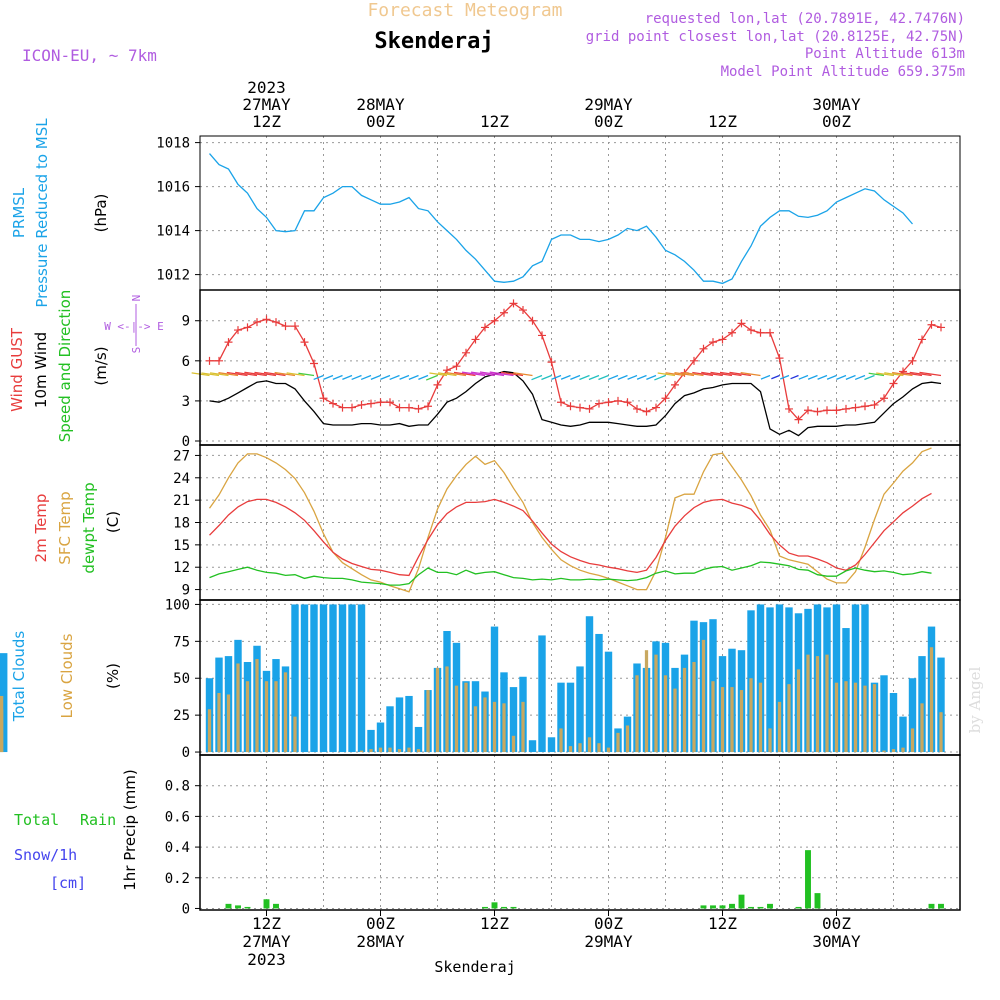 The image size is (1000, 1000). Describe the element at coordinates (19, 212) in the screenshot. I see `pressure-label-1: PRMSL` at that location.